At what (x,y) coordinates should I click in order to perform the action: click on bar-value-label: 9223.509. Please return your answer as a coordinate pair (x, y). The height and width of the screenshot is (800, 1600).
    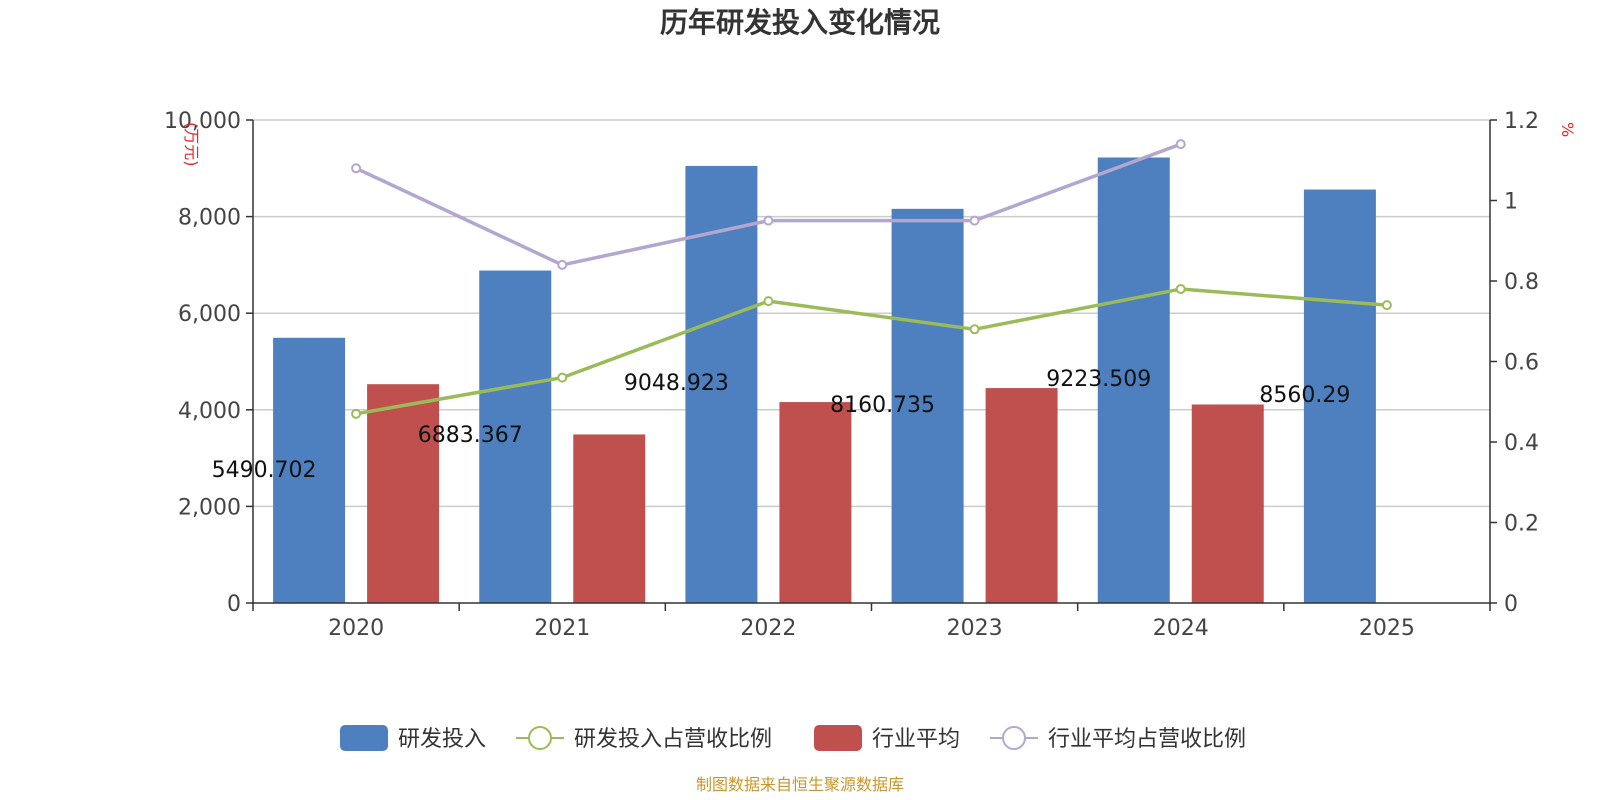
    Looking at the image, I should click on (1098, 379).